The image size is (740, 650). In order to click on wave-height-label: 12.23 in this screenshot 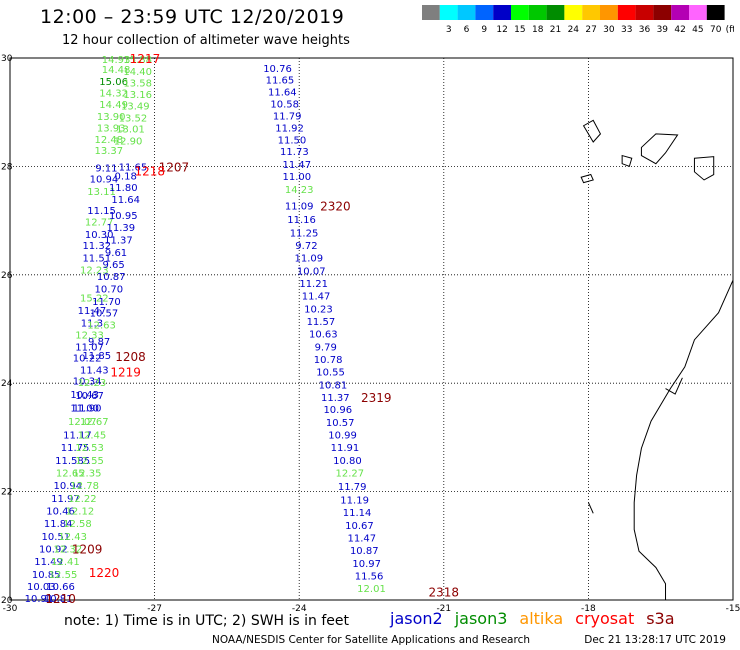, I will do `click(94, 270)`.